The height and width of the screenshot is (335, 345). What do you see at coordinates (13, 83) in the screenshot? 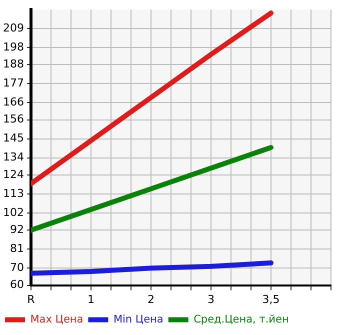
I see `y-tick-label: 177` at bounding box center [13, 83].